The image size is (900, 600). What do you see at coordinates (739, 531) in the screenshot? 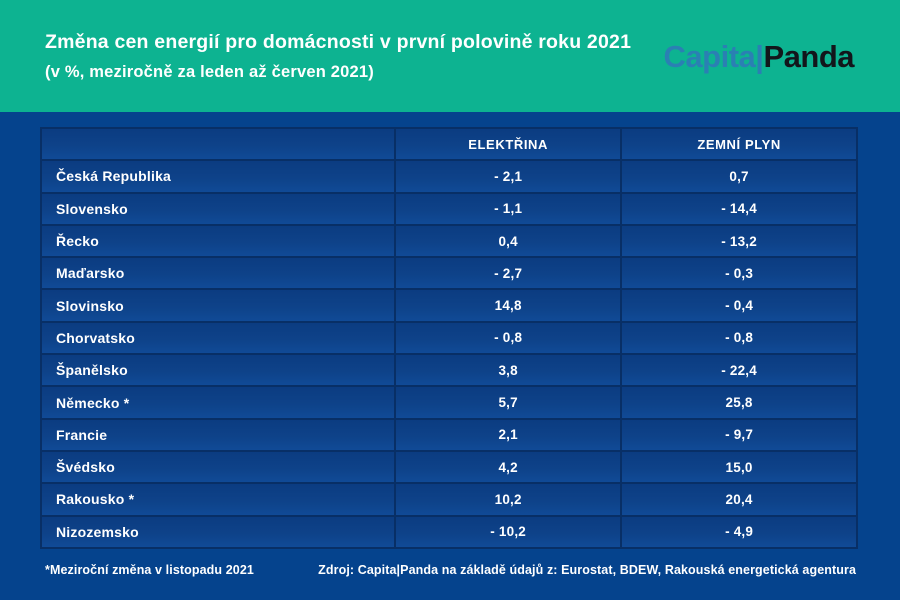
I see `gas-cell: - 4,9` at bounding box center [739, 531].